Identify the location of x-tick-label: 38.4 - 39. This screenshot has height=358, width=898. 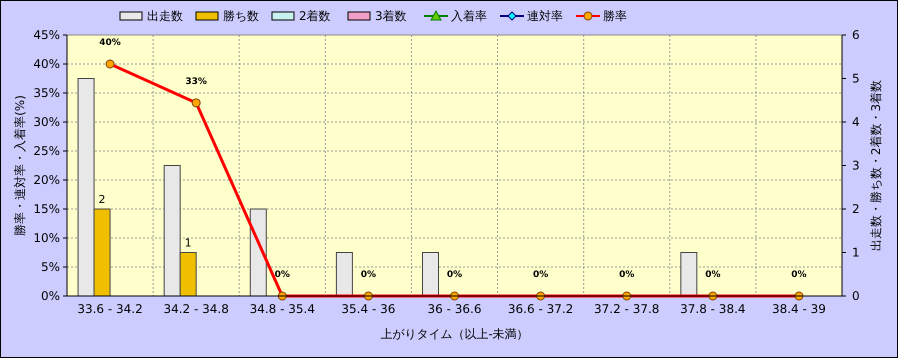
(799, 309).